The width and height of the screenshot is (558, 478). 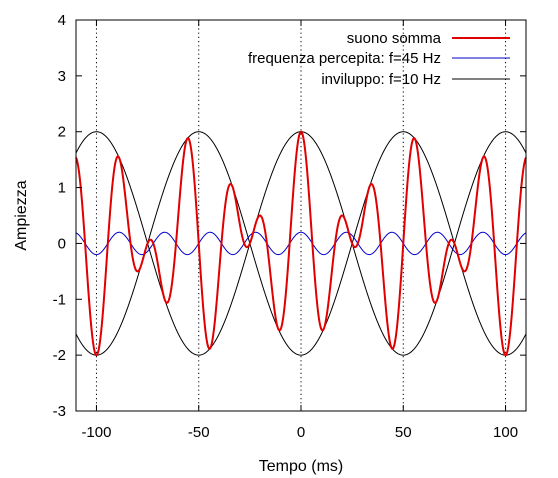 What do you see at coordinates (59, 299) in the screenshot?
I see `y-tick-label: -1` at bounding box center [59, 299].